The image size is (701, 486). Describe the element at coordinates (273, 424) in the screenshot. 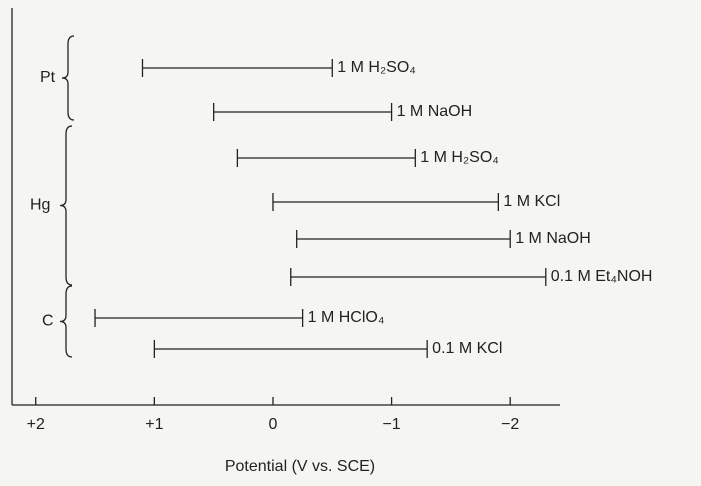

I see `x-tick-label: 0` at that location.